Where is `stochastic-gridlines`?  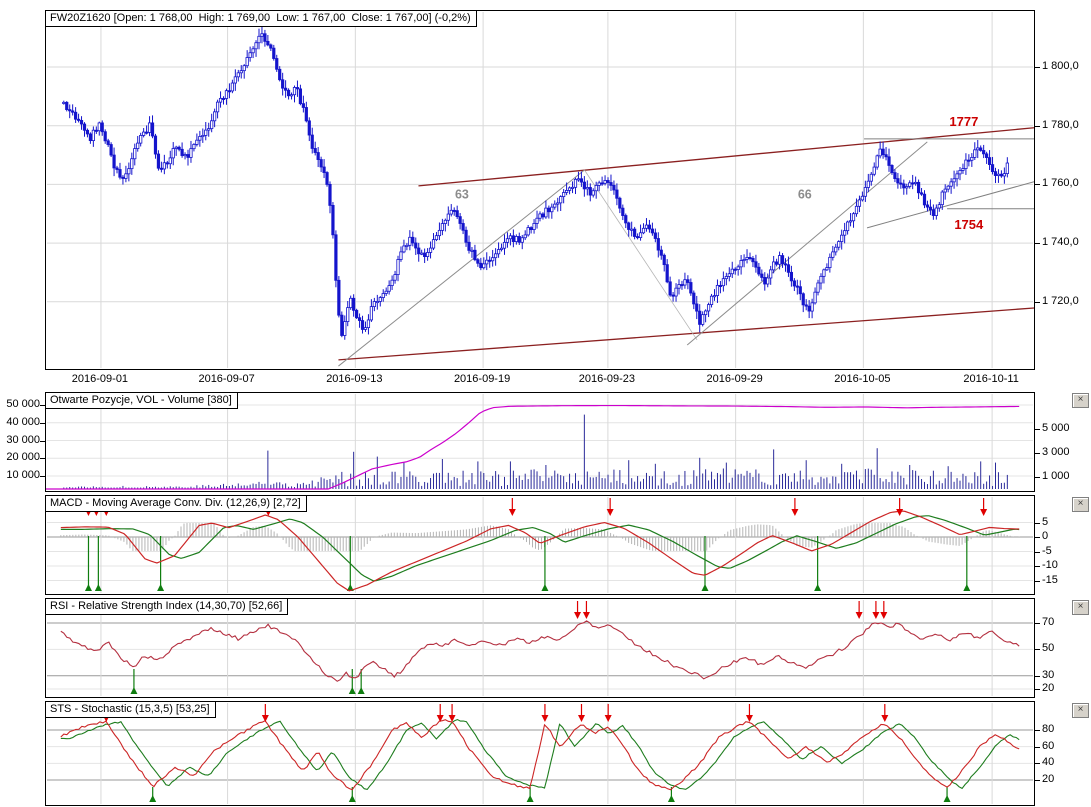 stochastic-gridlines is located at coordinates (540, 755).